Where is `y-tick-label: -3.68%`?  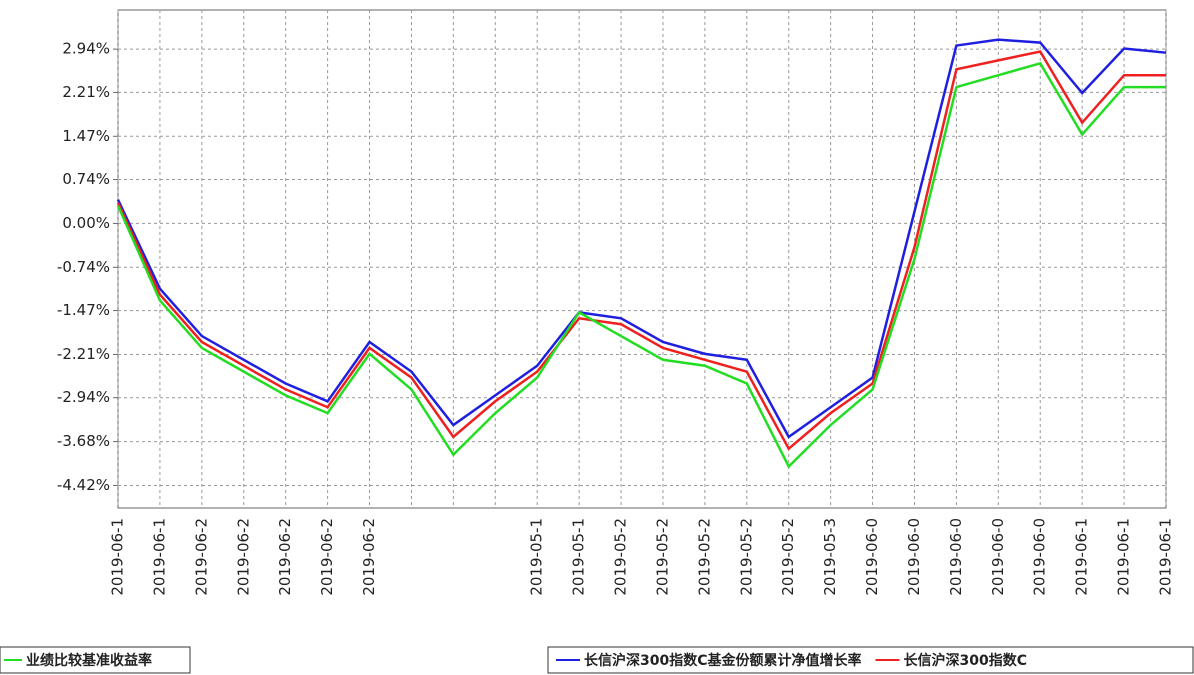 y-tick-label: -3.68% is located at coordinates (83, 441).